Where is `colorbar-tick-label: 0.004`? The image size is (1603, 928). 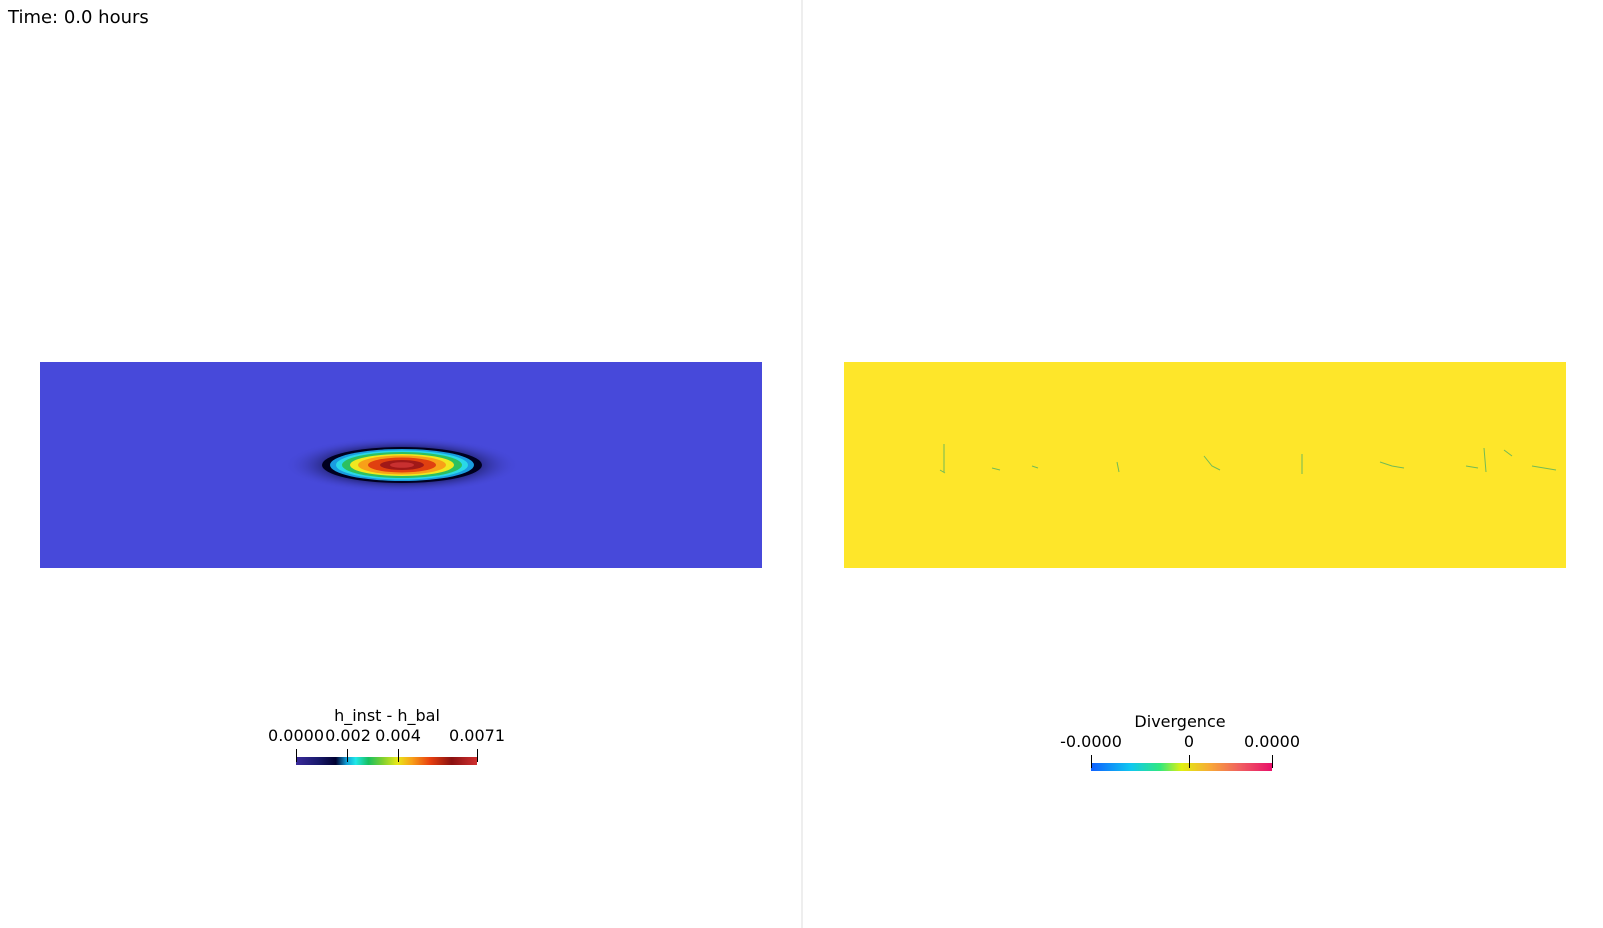 colorbar-tick-label: 0.004 is located at coordinates (398, 735).